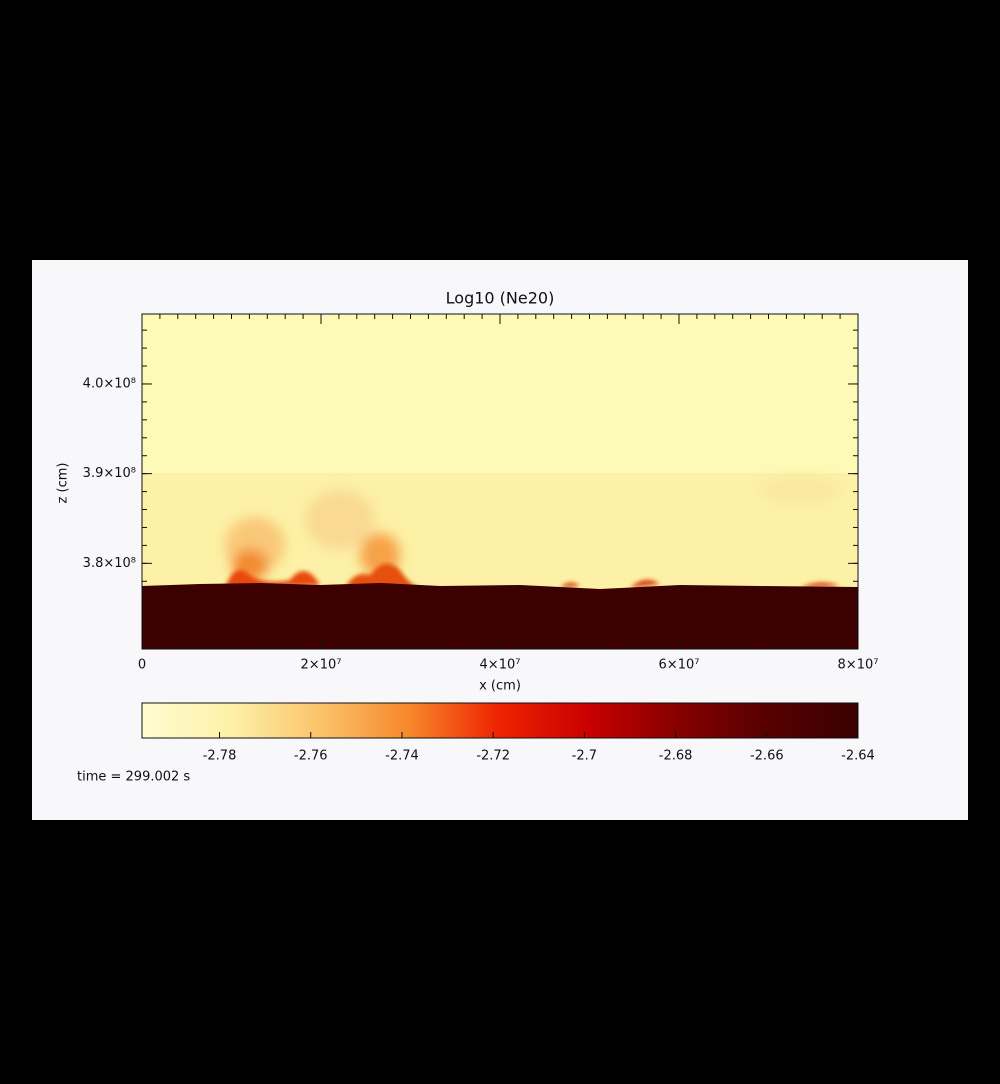 The width and height of the screenshot is (1000, 1084). What do you see at coordinates (133, 777) in the screenshot?
I see `time-annotation: time = 299.002 s` at bounding box center [133, 777].